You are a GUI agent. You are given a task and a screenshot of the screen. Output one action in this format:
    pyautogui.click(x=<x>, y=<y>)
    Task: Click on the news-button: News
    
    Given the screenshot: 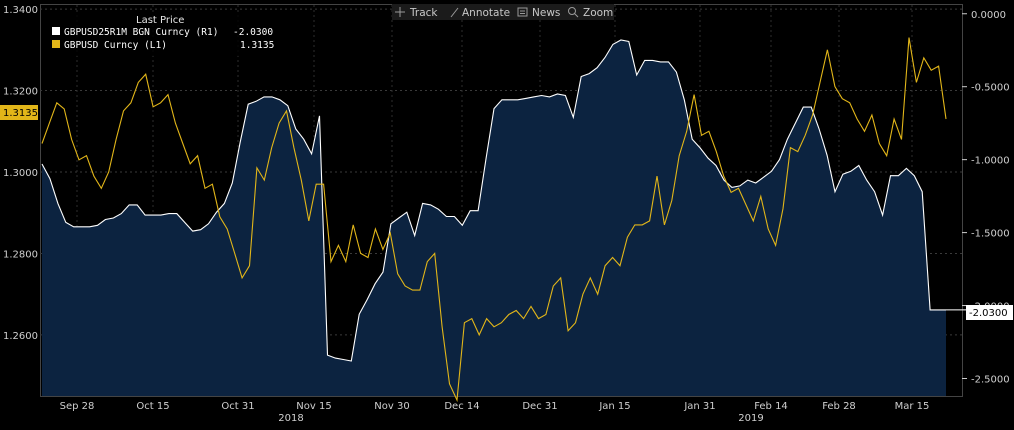 What is the action you would take?
    pyautogui.click(x=538, y=13)
    